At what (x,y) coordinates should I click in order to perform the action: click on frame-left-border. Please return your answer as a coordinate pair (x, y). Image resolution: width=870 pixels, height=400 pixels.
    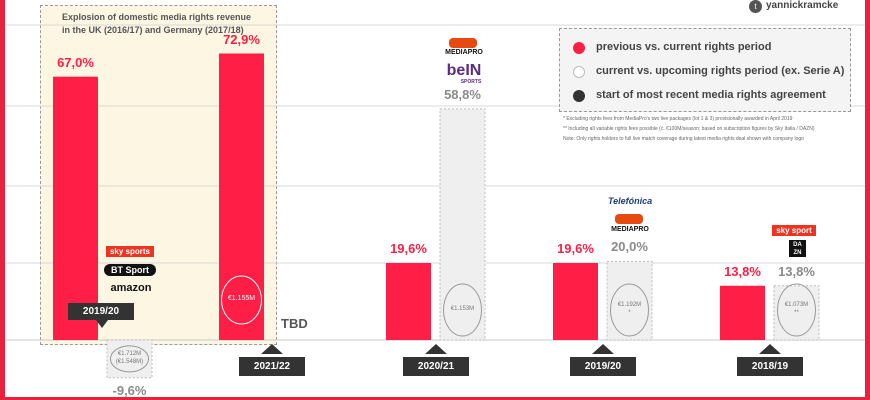
    Looking at the image, I should click on (2, 200).